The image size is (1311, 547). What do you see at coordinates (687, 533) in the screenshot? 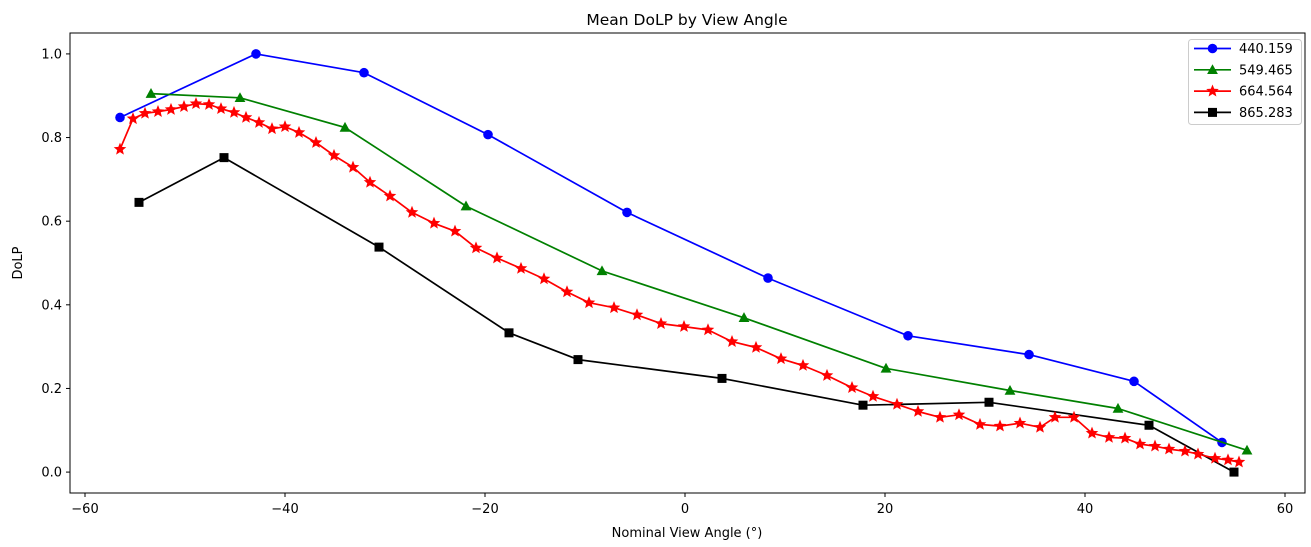
I see `x-axis-label: Nominal View Angle (°)` at bounding box center [687, 533].